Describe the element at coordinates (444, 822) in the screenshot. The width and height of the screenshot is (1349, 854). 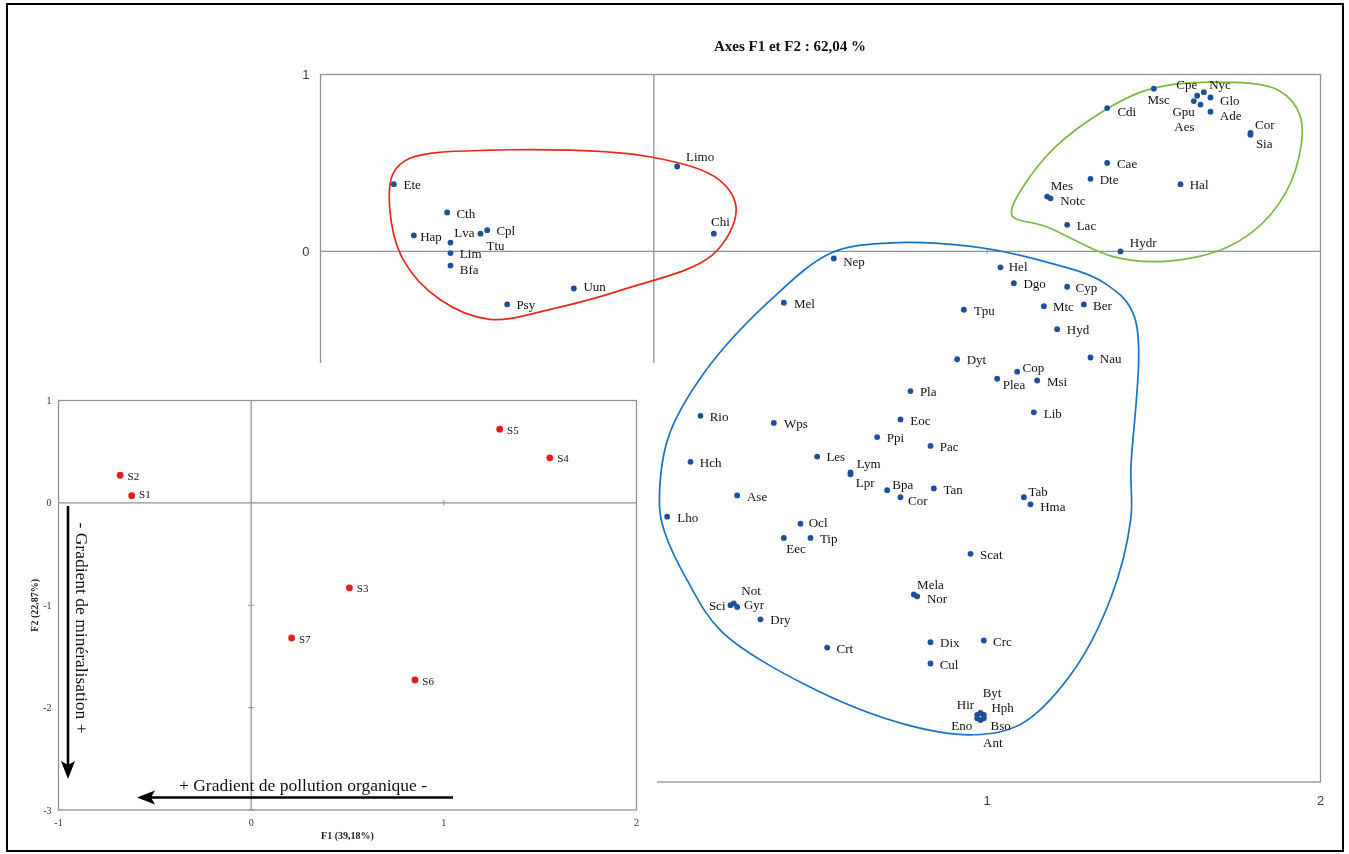
I see `x-tick-label: 1` at that location.